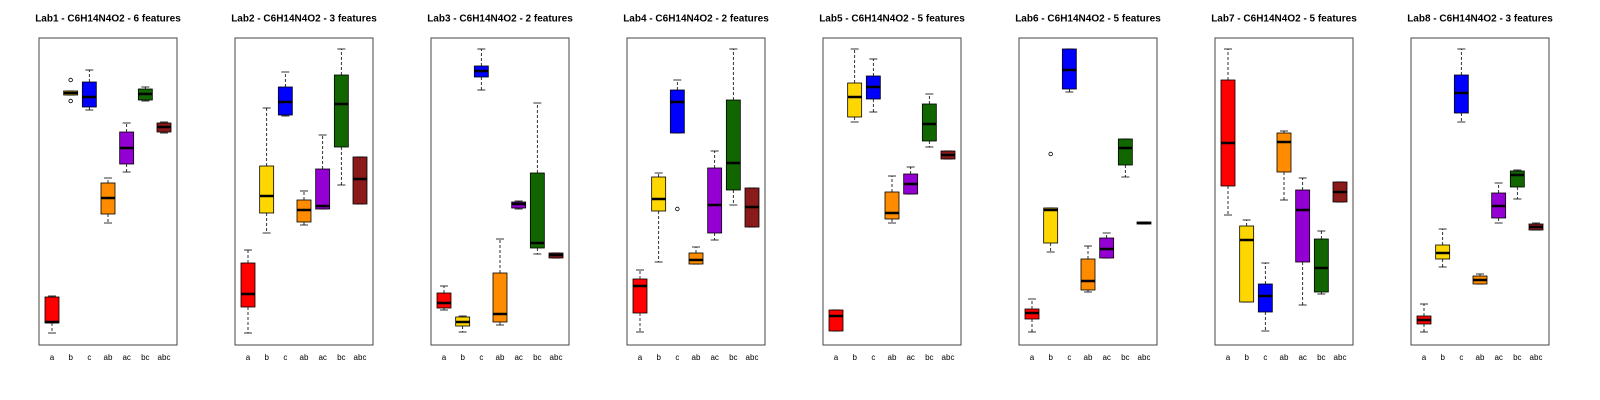 This screenshot has width=1600, height=400. Describe the element at coordinates (696, 19) in the screenshot. I see `panel-title: Lab4 - C6H14N4O2 - 2 features` at that location.